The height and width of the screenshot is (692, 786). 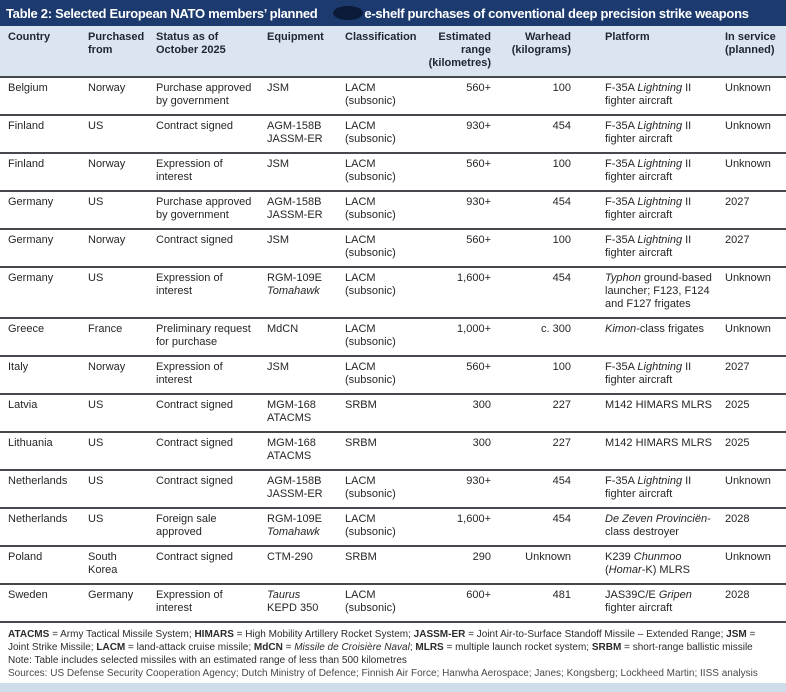 What do you see at coordinates (29, 37) in the screenshot?
I see `column-header-country: Country` at bounding box center [29, 37].